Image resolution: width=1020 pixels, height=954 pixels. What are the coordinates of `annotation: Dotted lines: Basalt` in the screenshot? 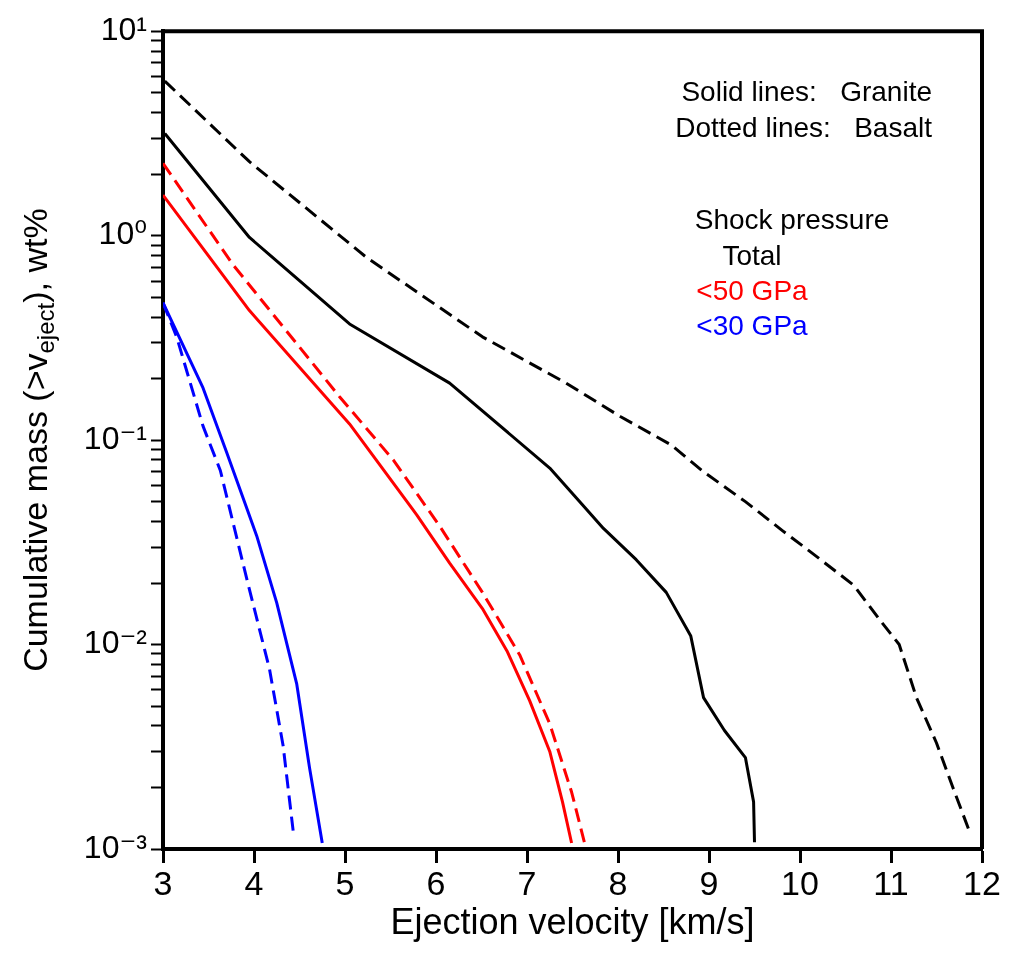 It's located at (804, 127).